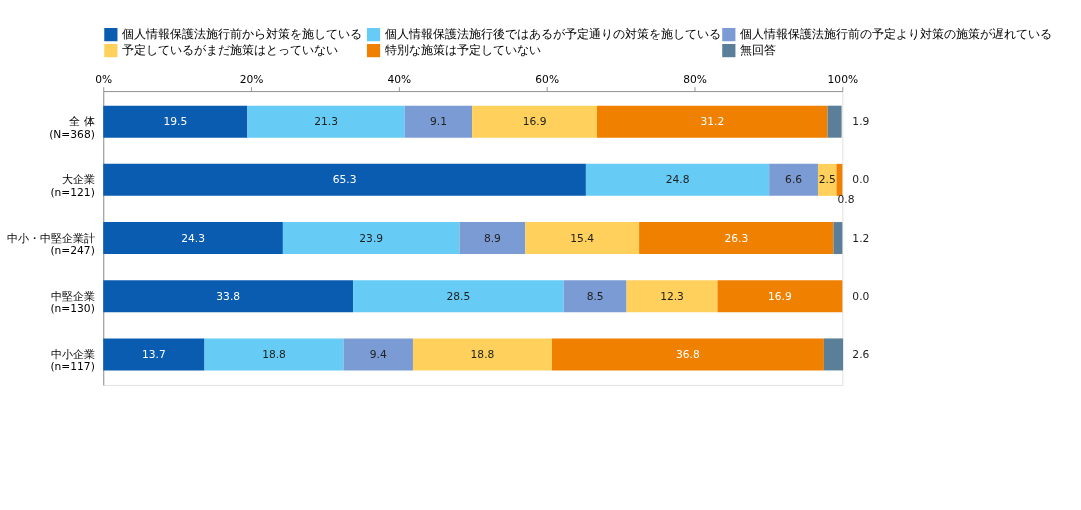  I want to click on y-tick-label: 中小企業 (n=117), so click(72, 360).